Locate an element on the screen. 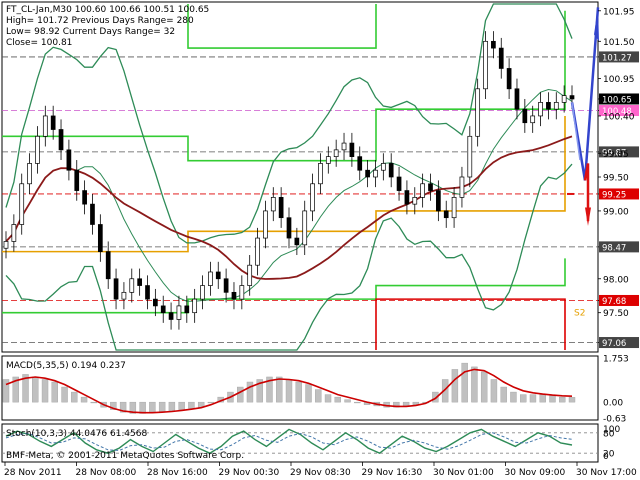 This screenshot has width=640, height=480. macd-signal-line is located at coordinates (289, 391).